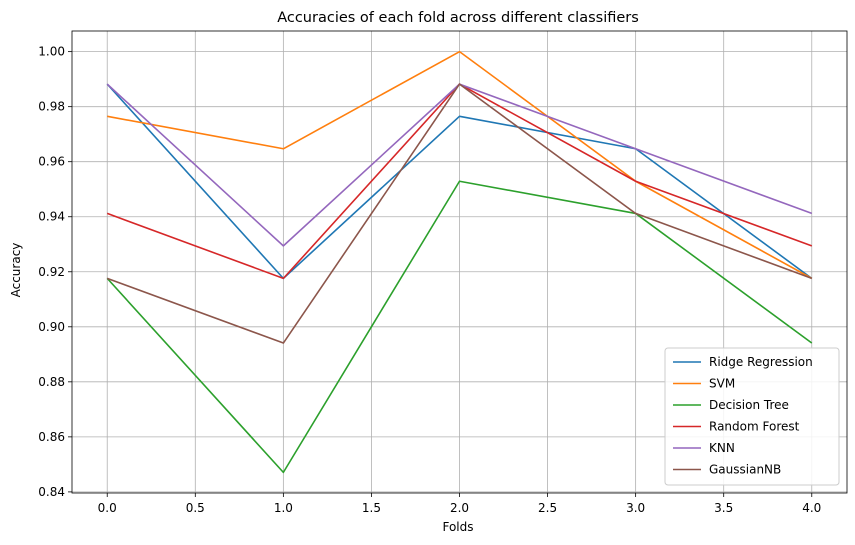 The height and width of the screenshot is (545, 855). I want to click on x-tick-label: 3.0, so click(635, 508).